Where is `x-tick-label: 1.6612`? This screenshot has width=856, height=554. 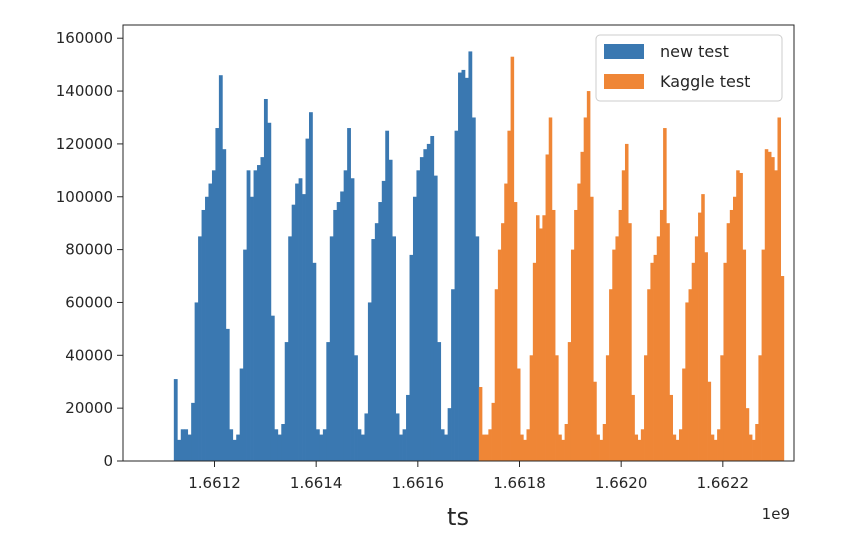
x-tick-label: 1.6612 is located at coordinates (214, 483).